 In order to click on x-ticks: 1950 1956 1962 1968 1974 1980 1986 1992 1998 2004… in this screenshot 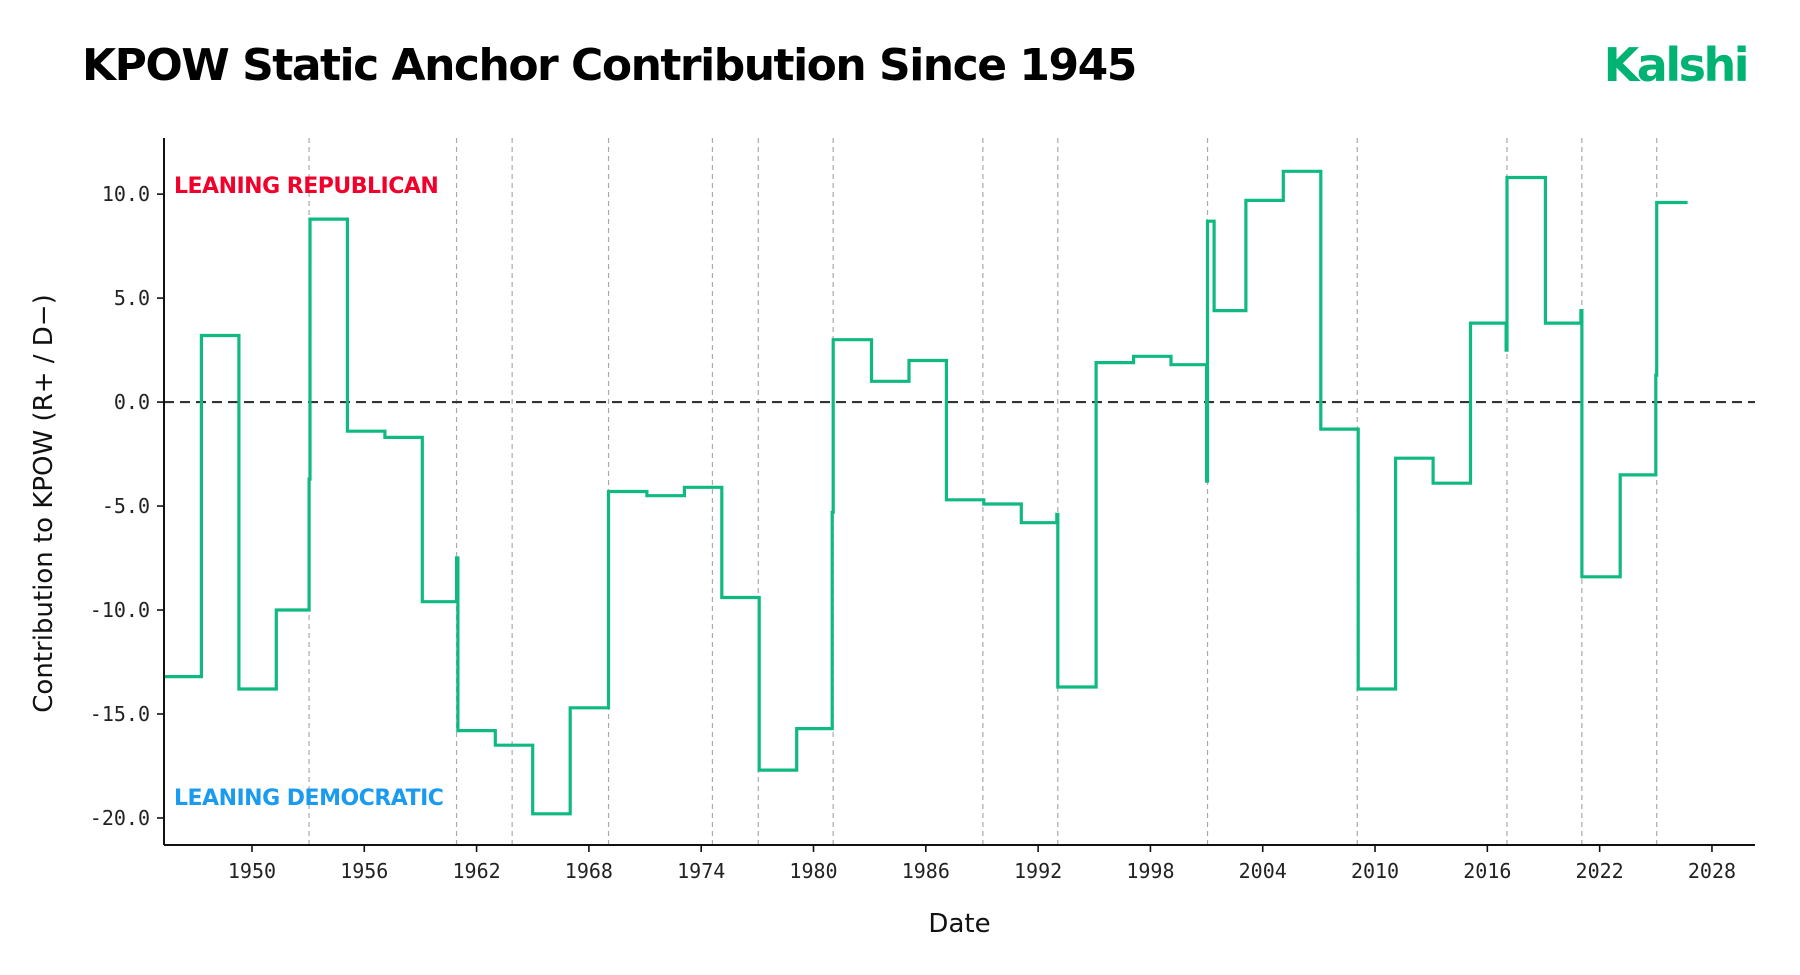, I will do `click(982, 864)`.